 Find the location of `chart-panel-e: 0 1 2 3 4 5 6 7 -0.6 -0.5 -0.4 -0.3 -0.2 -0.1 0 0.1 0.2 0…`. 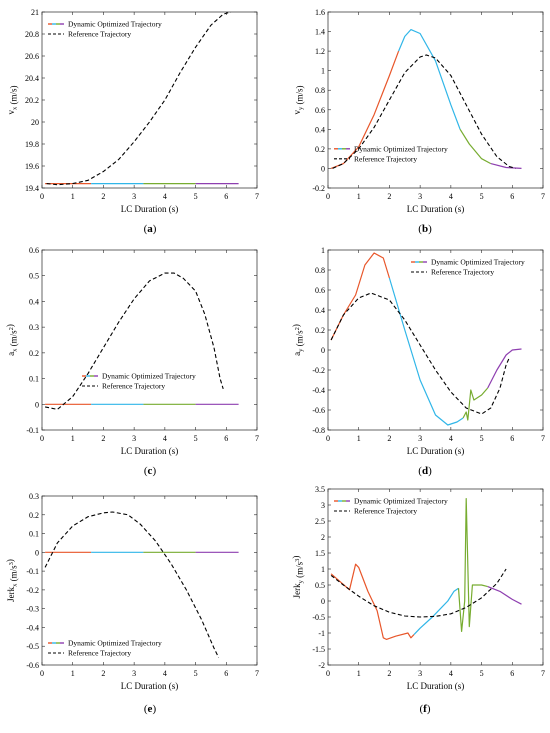

chart-panel-e: 0 1 2 3 4 5 6 7 -0.6 -0.5 -0.4 -0.3 -0.2 -0.1 0 0.1 0.2 0… is located at coordinates (132, 603).